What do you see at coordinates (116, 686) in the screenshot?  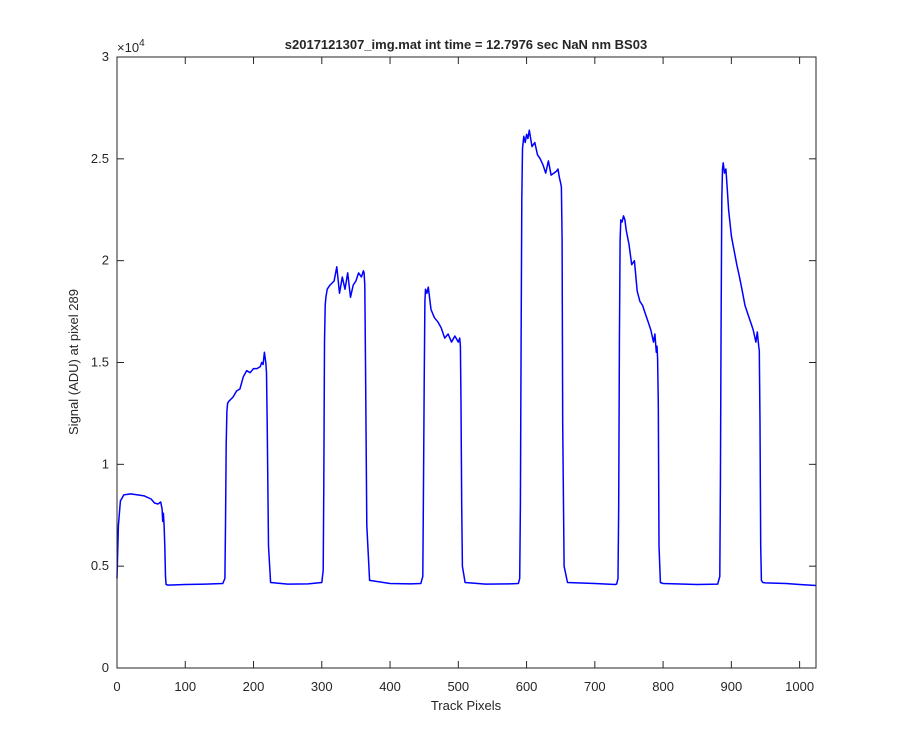 I see `x-tick-label: 0` at bounding box center [116, 686].